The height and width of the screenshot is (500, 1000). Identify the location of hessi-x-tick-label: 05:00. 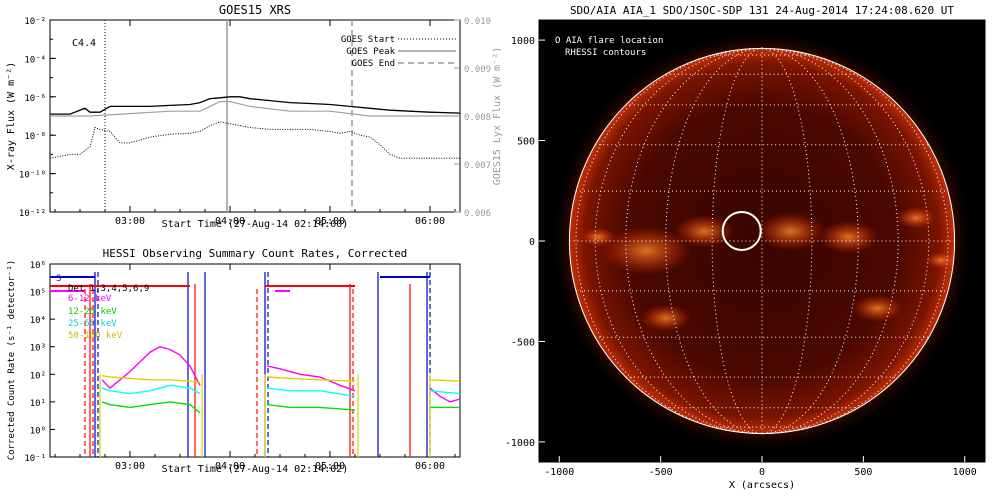
(330, 466).